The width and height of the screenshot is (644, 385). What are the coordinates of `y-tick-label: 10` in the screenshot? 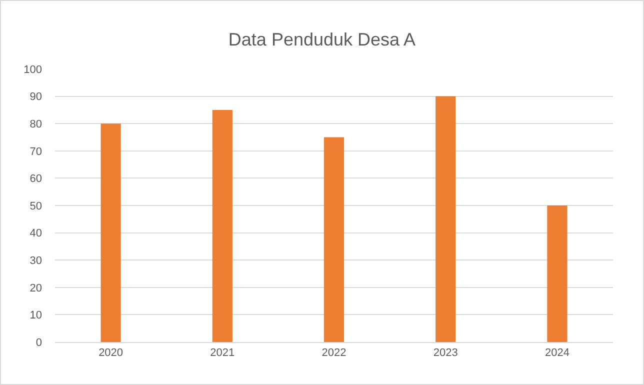 It's located at (36, 316).